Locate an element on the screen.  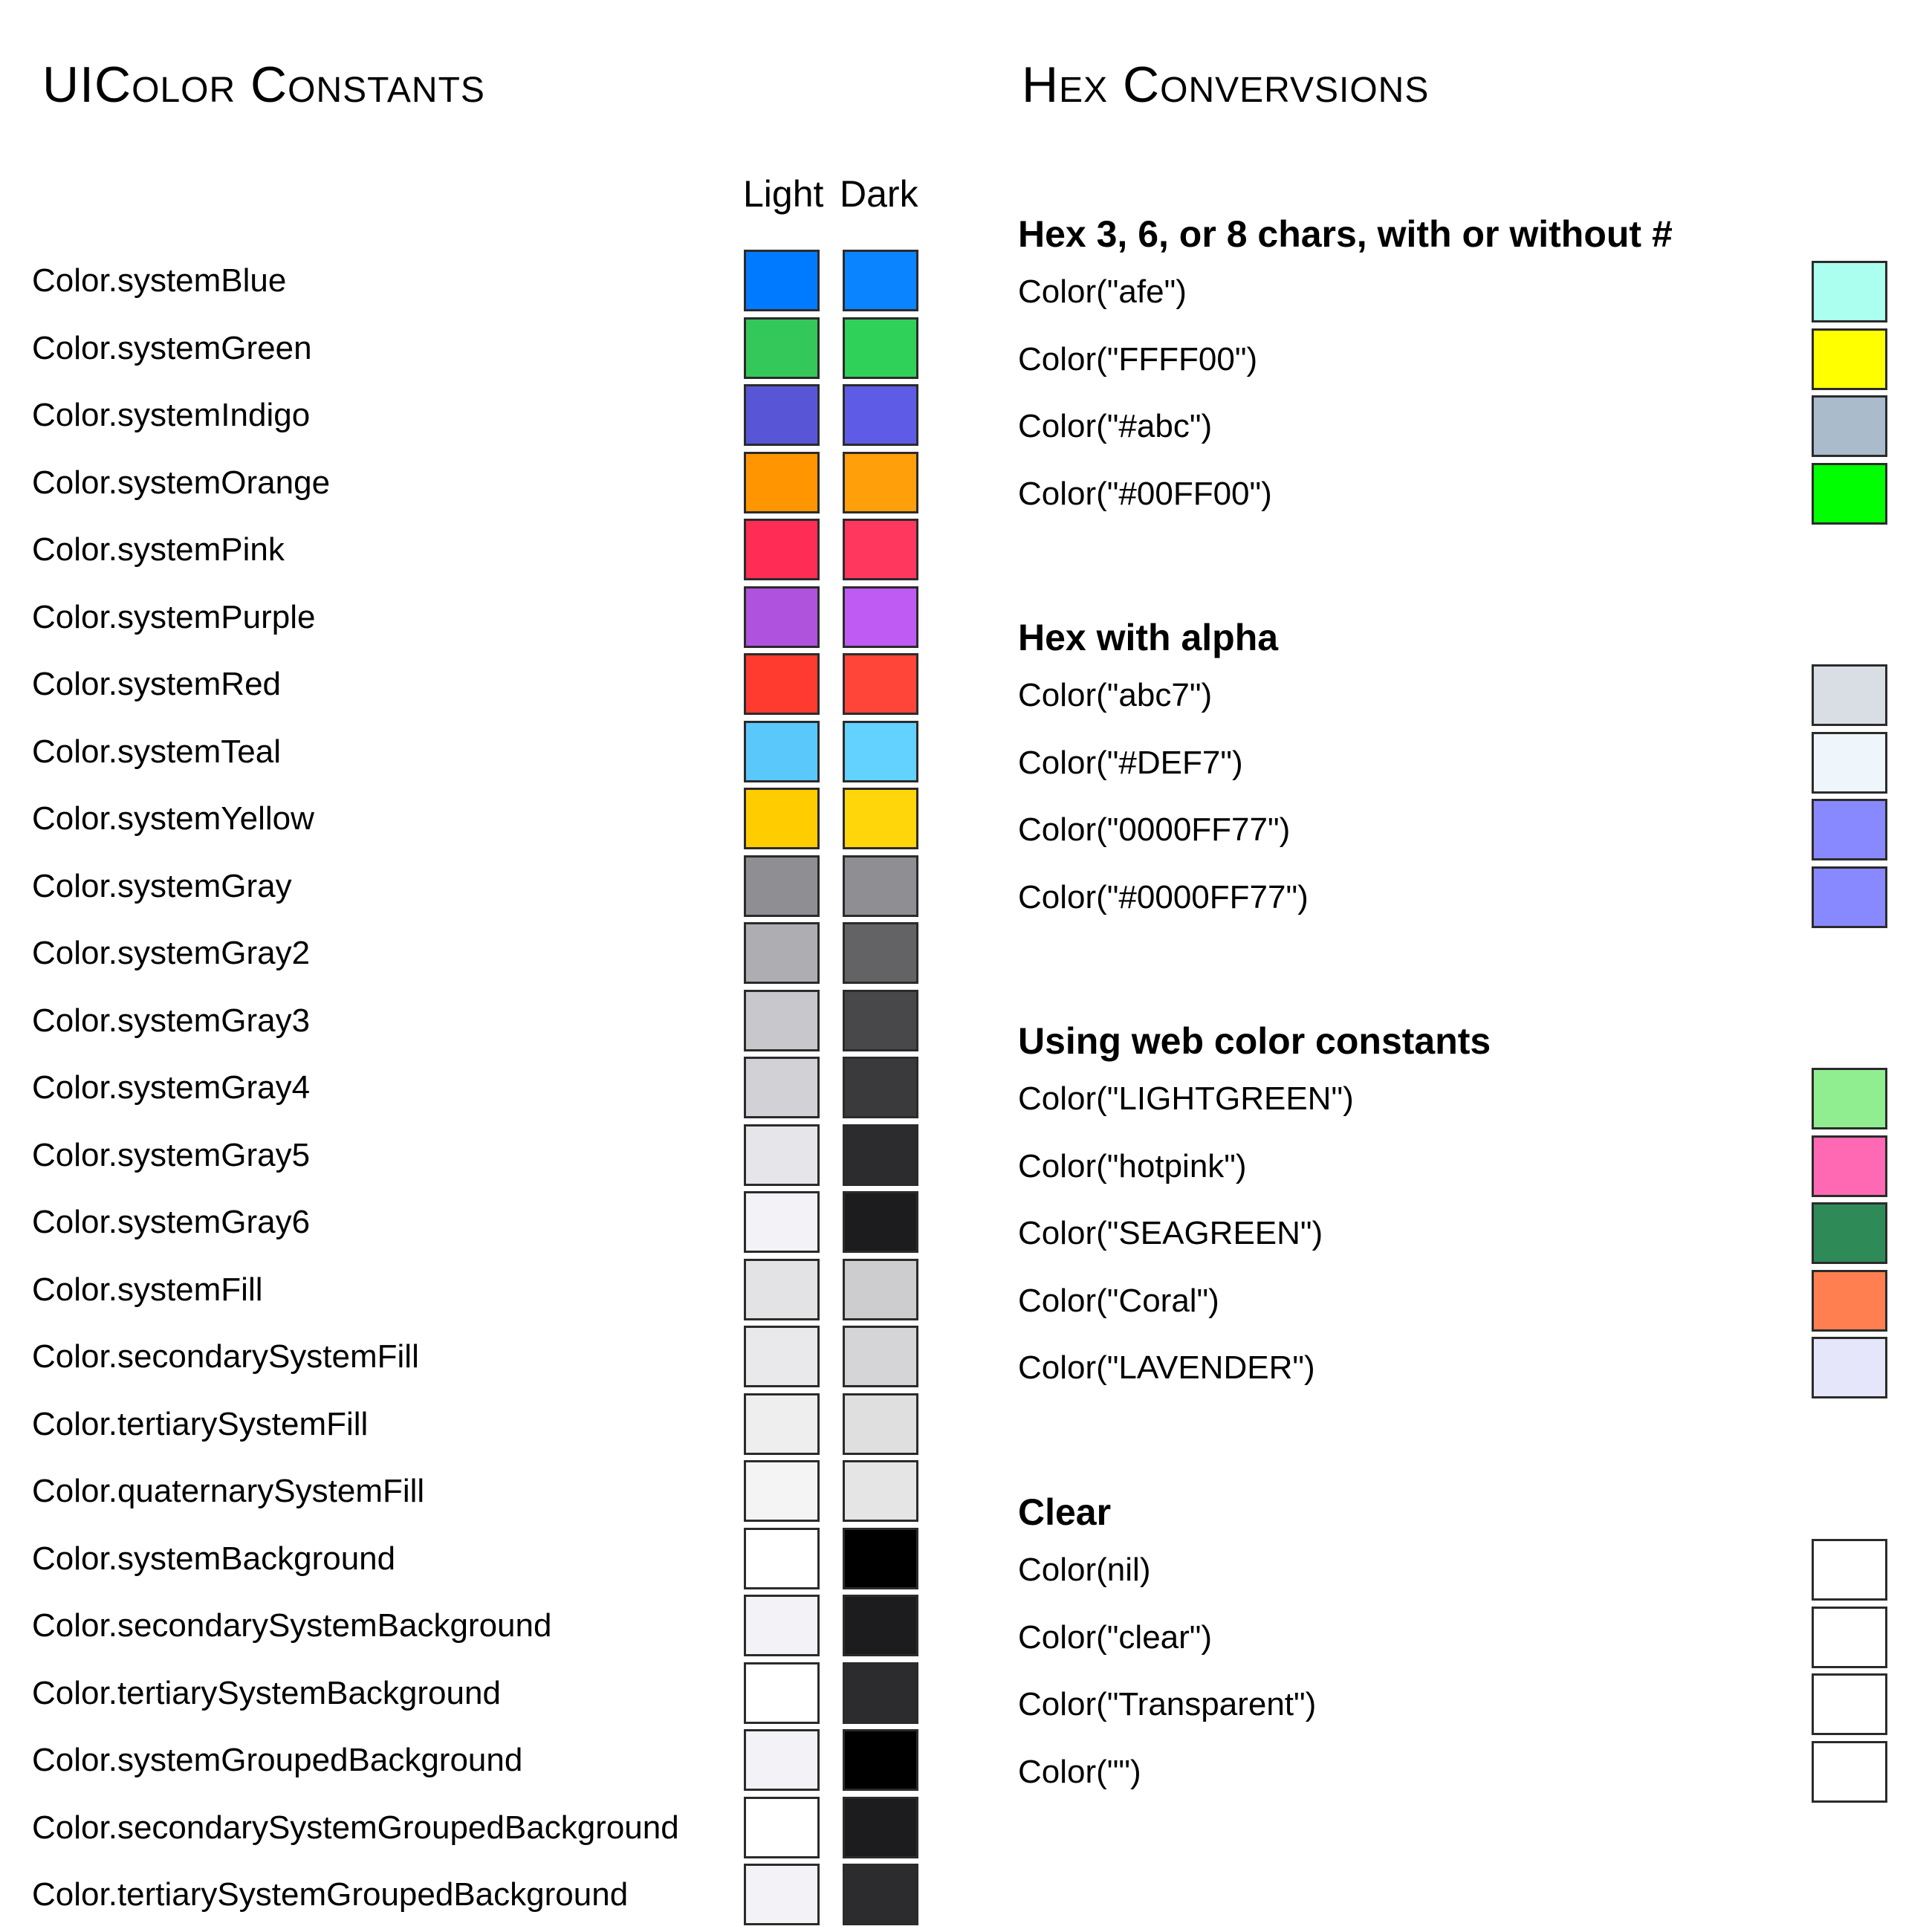
color-constant-row: Color.systemGray is located at coordinates (483, 886).